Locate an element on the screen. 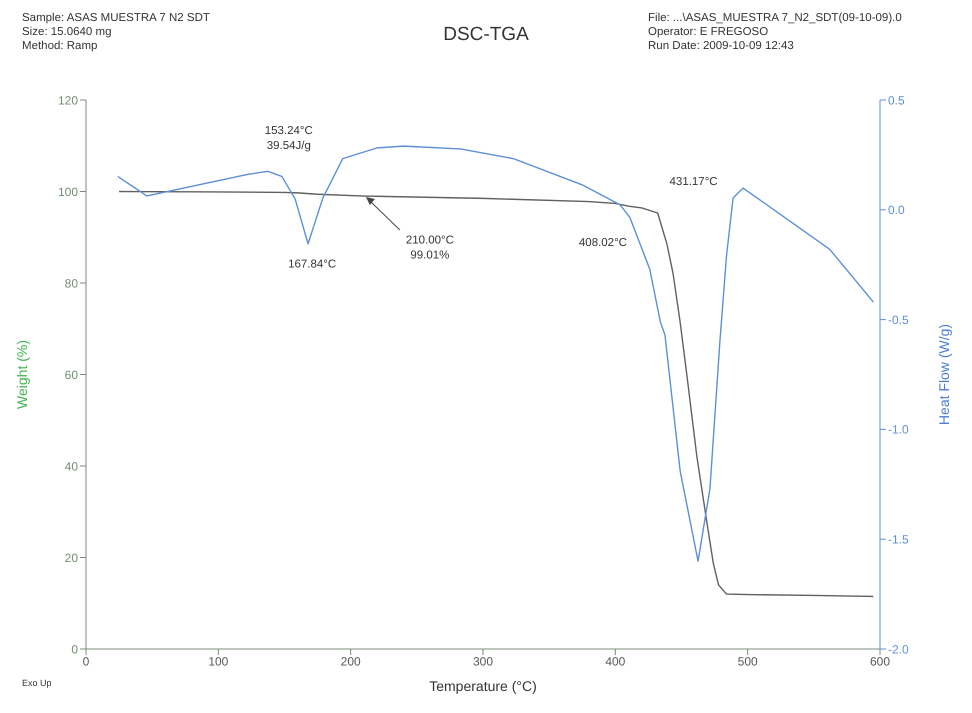 This screenshot has width=972, height=713. y-tick-label: 40 is located at coordinates (71, 466).